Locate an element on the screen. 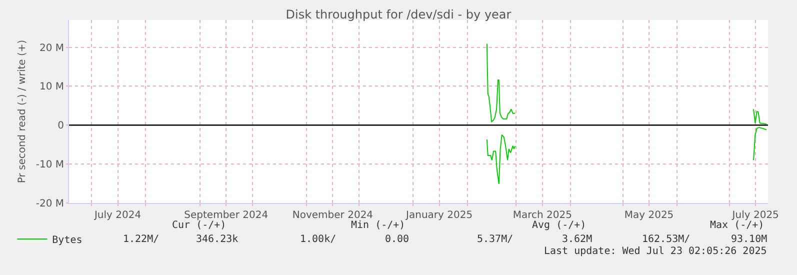  chart-title: Disk throughput for /dev/sdi - by year is located at coordinates (399, 14).